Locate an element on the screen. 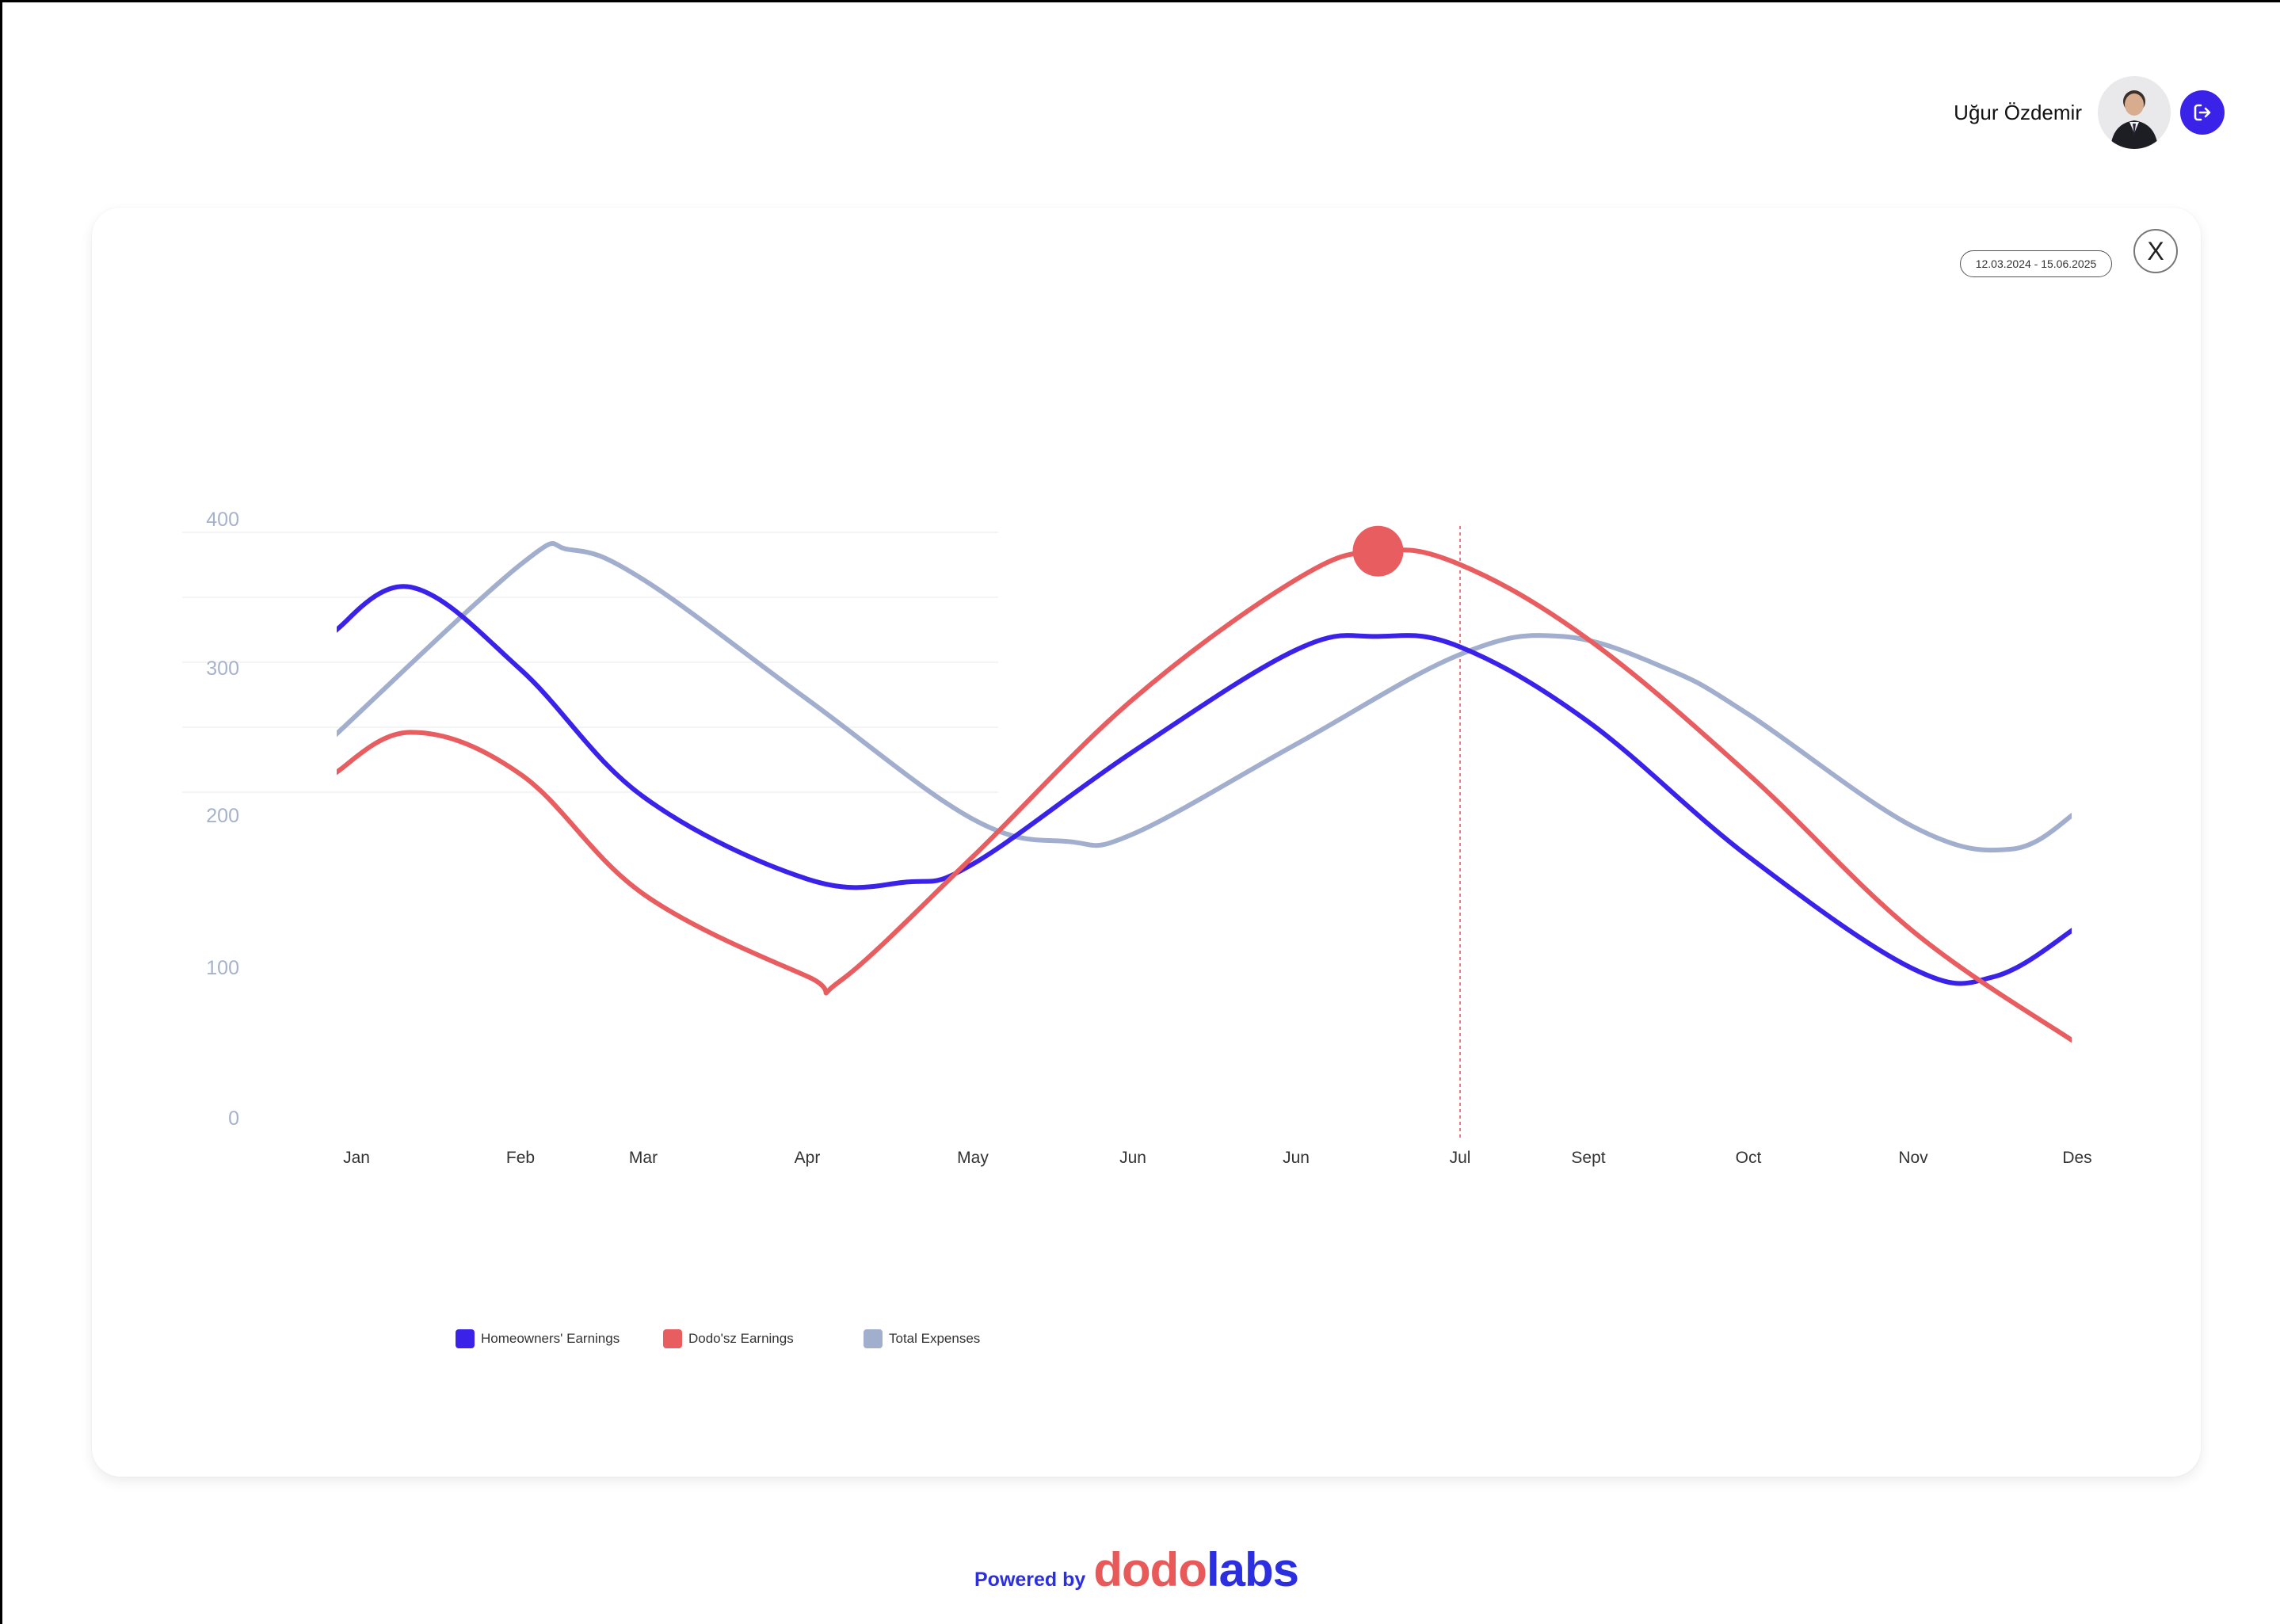 The width and height of the screenshot is (2280, 1624). highlight-point is located at coordinates (1378, 551).